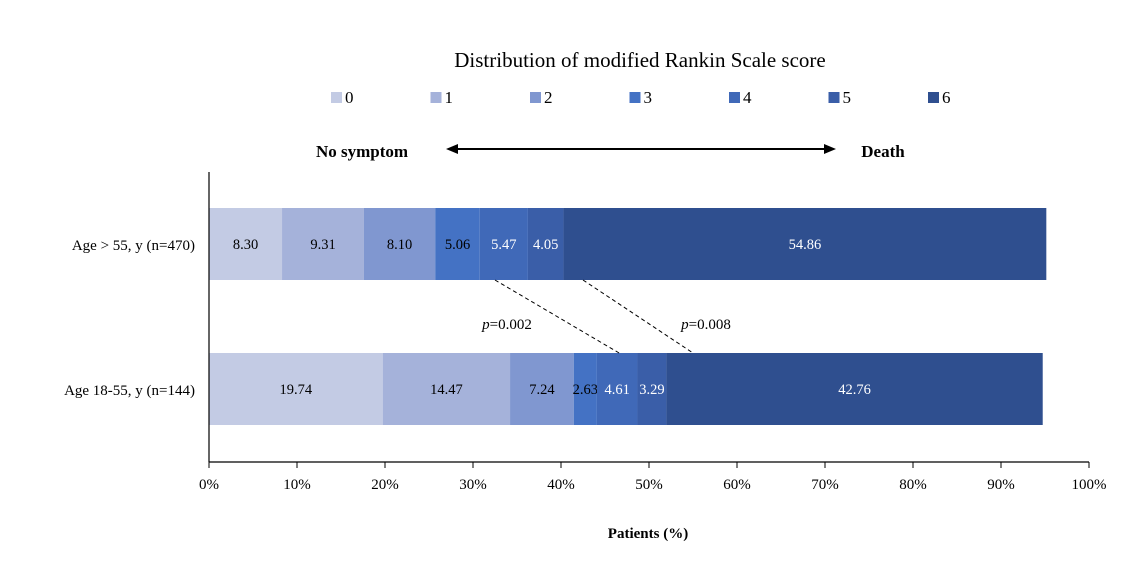 This screenshot has width=1129, height=561. Describe the element at coordinates (297, 485) in the screenshot. I see `x-tick-label-1: 10%` at that location.